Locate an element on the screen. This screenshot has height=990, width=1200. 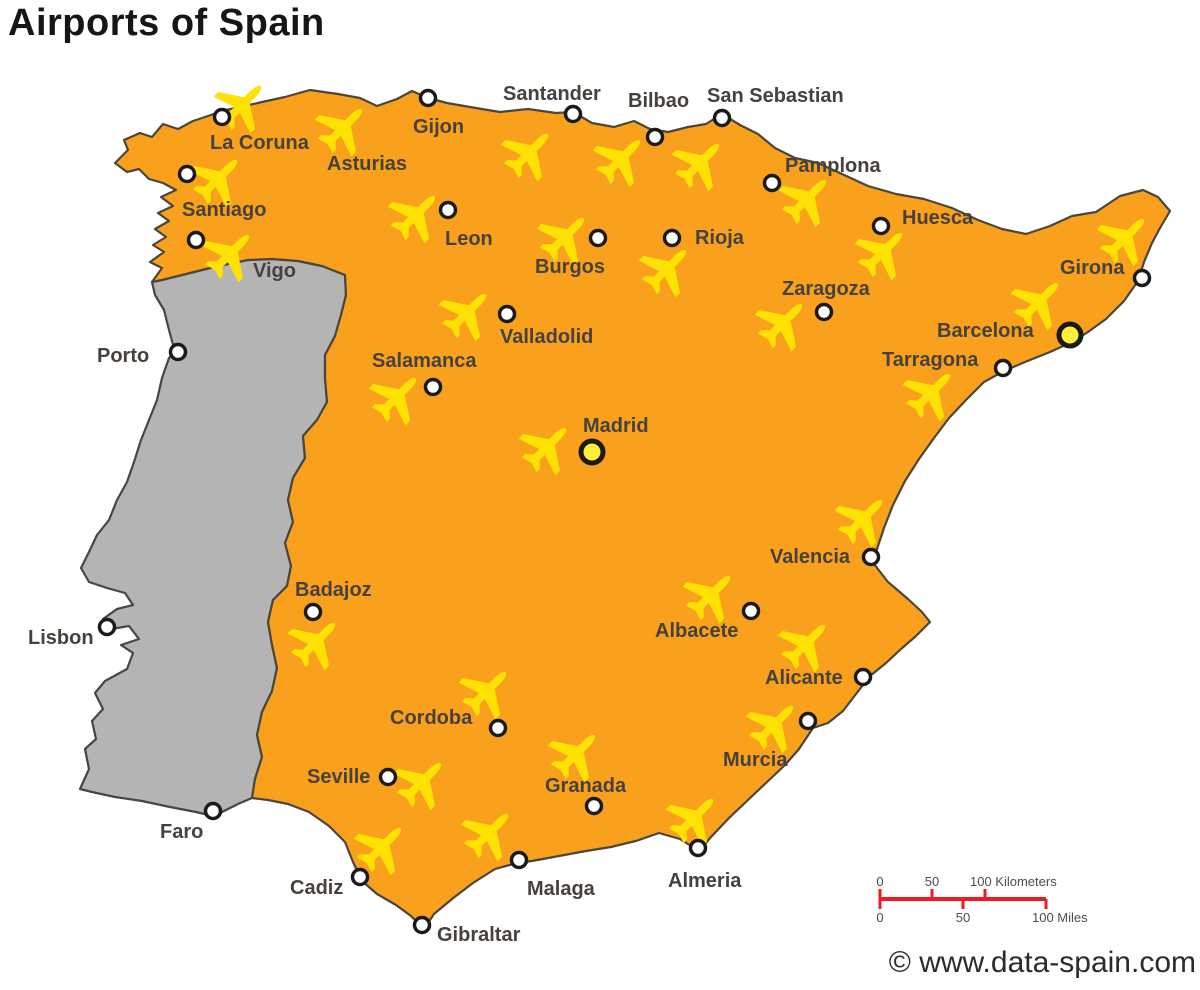
vigo-city-marker is located at coordinates (196, 240).